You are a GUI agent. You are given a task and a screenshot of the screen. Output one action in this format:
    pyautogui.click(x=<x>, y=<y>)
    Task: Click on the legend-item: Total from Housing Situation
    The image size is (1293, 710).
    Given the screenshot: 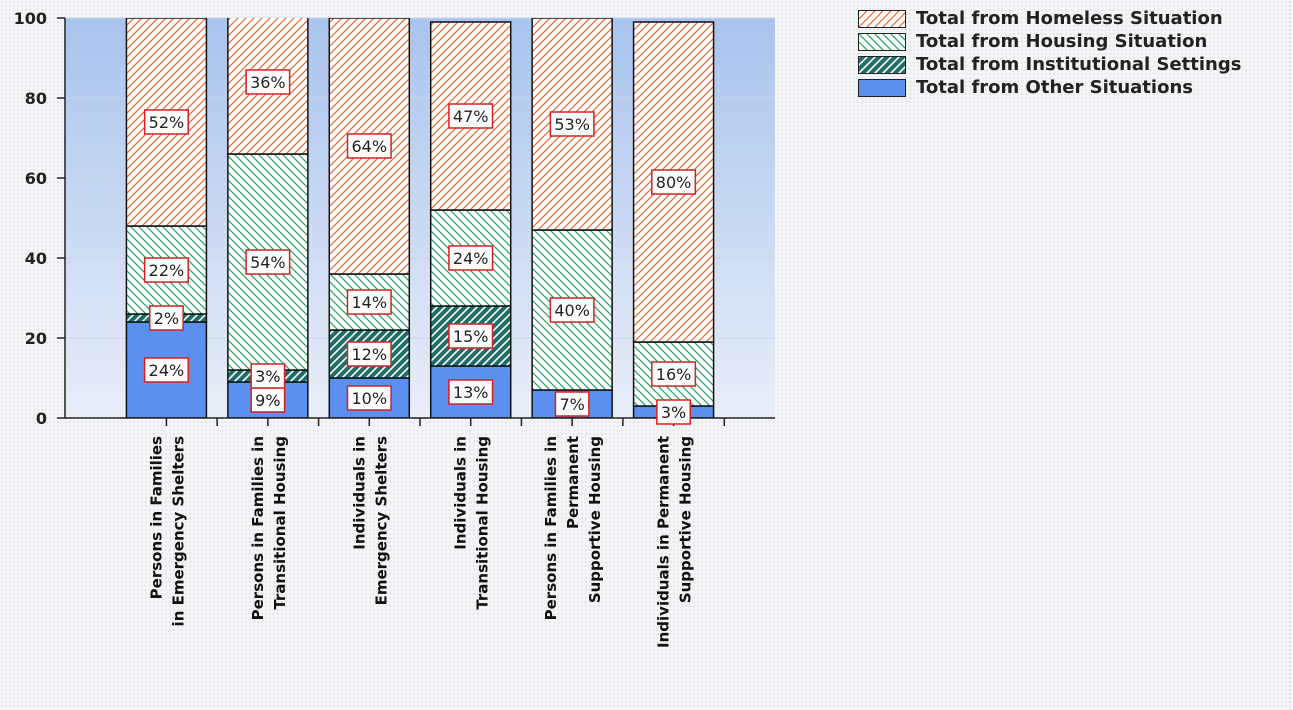 What is the action you would take?
    pyautogui.click(x=1075, y=41)
    